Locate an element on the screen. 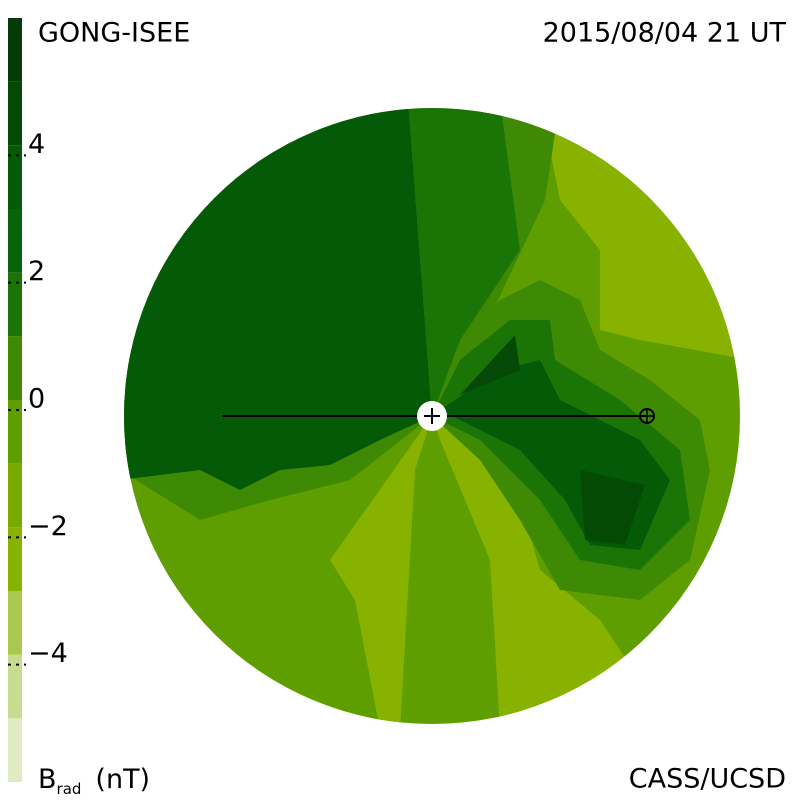 The width and height of the screenshot is (800, 800). sun-cross is located at coordinates (432, 416).